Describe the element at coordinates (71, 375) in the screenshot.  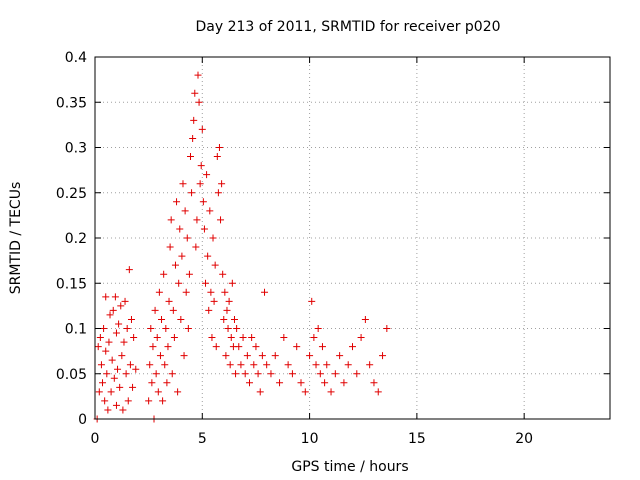
I see `y-tick-label: 0.05` at that location.